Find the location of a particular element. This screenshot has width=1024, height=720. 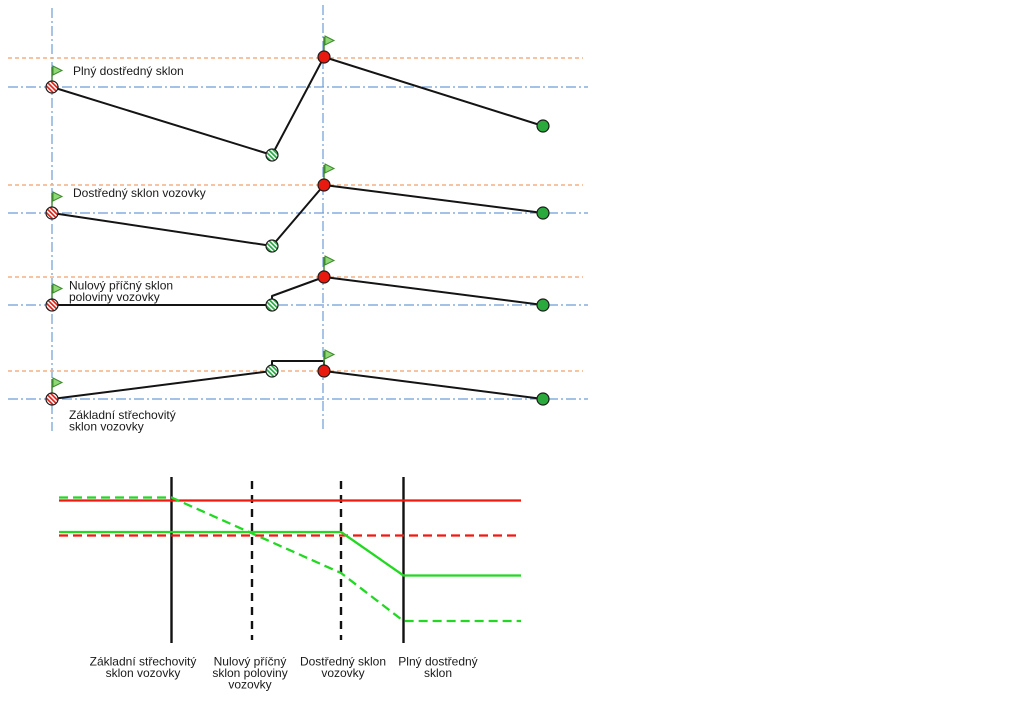

station-label: Nulový příčný is located at coordinates (250, 662).